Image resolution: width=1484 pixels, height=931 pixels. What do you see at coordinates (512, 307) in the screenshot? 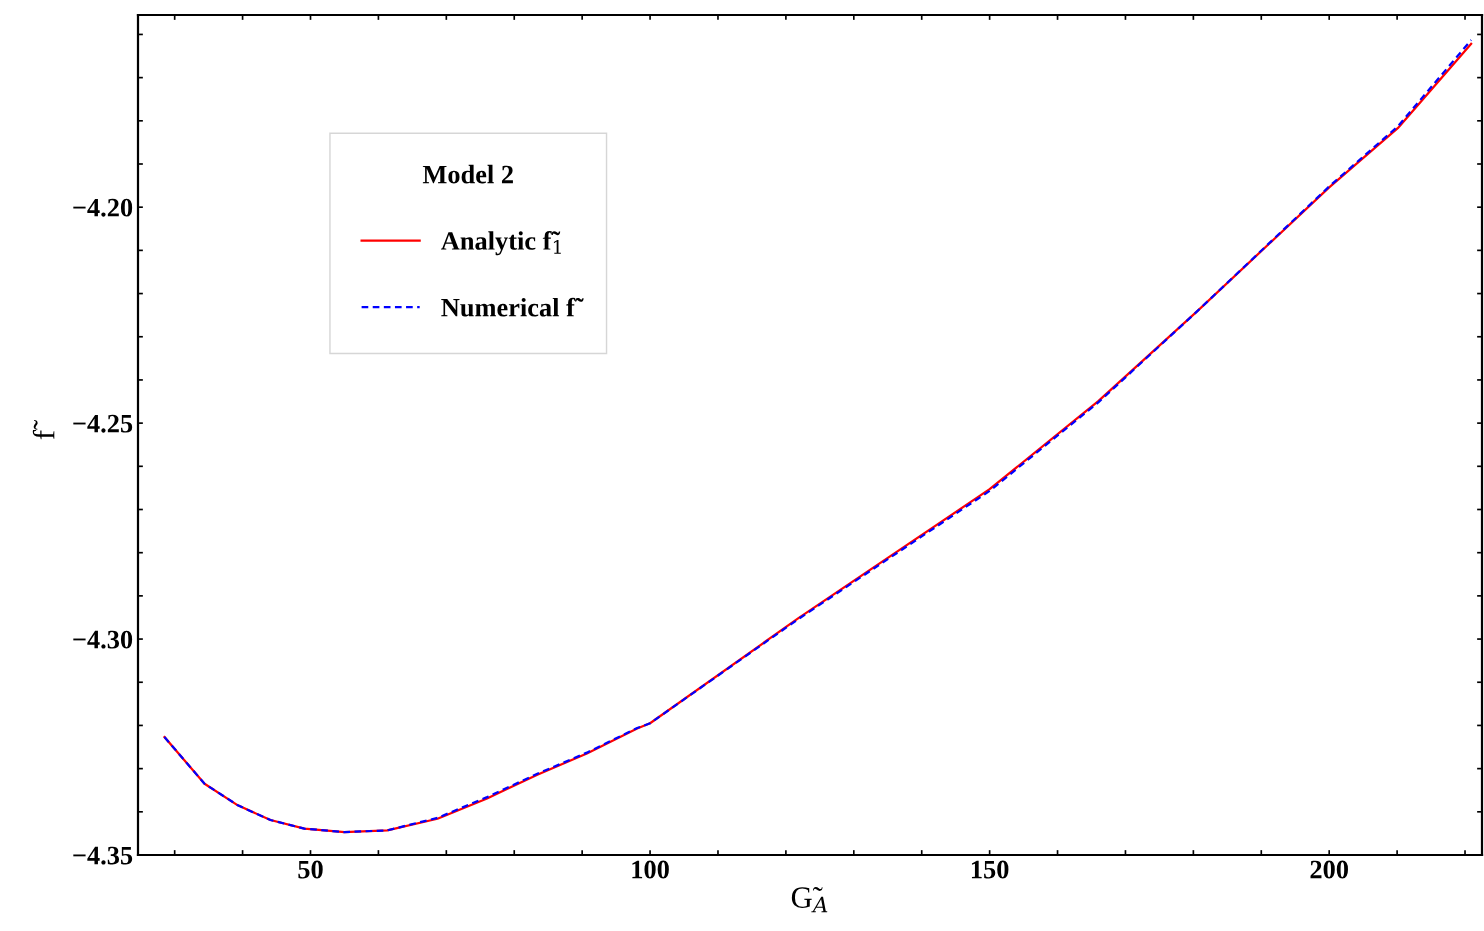
I see `legend-label: Numerical f̃` at bounding box center [512, 307].